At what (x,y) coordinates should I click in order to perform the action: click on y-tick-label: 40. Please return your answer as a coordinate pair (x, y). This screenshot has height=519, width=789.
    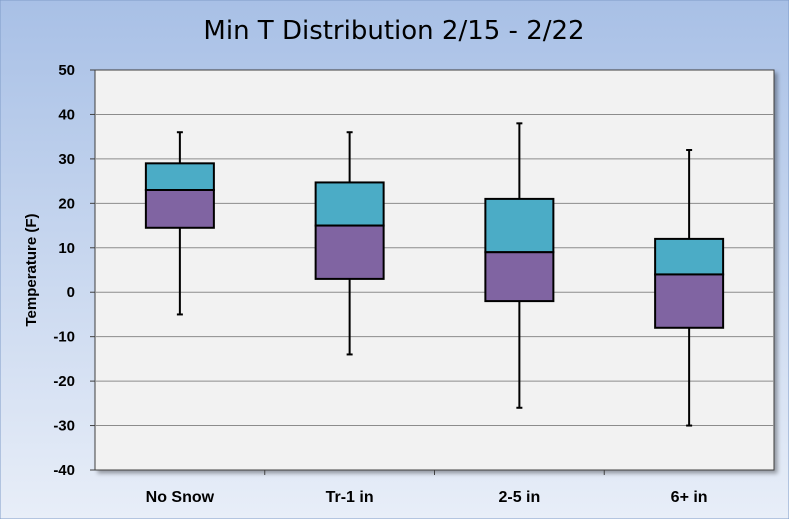
    Looking at the image, I should click on (66, 114).